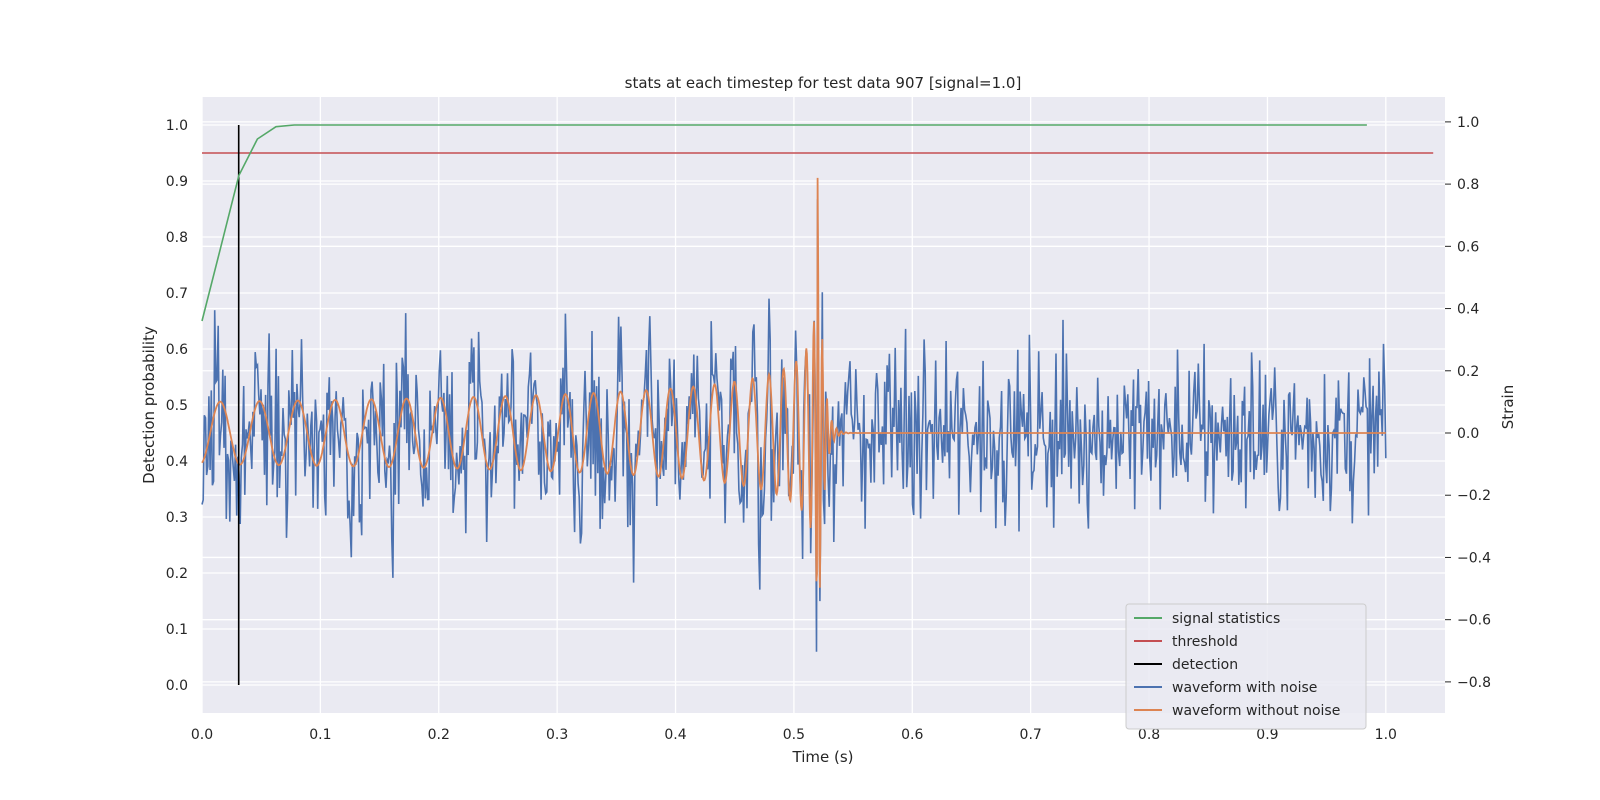 The height and width of the screenshot is (800, 1600). I want to click on x-tick-label: 0.2, so click(439, 735).